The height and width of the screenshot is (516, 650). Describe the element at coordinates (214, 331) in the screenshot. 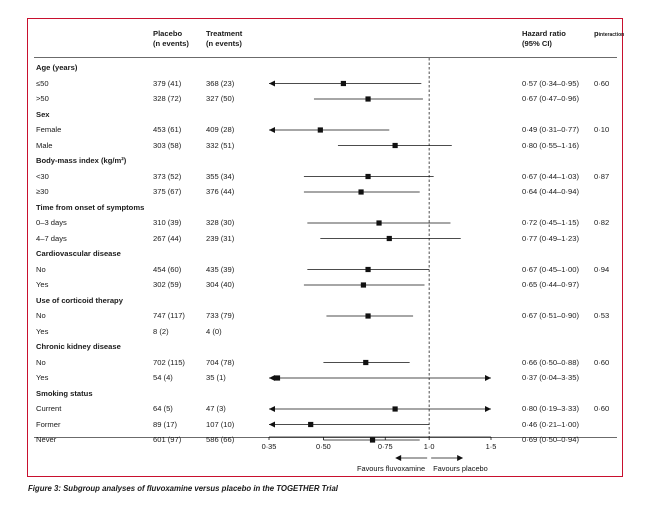

I see `treatment-count: 4 (0)` at that location.